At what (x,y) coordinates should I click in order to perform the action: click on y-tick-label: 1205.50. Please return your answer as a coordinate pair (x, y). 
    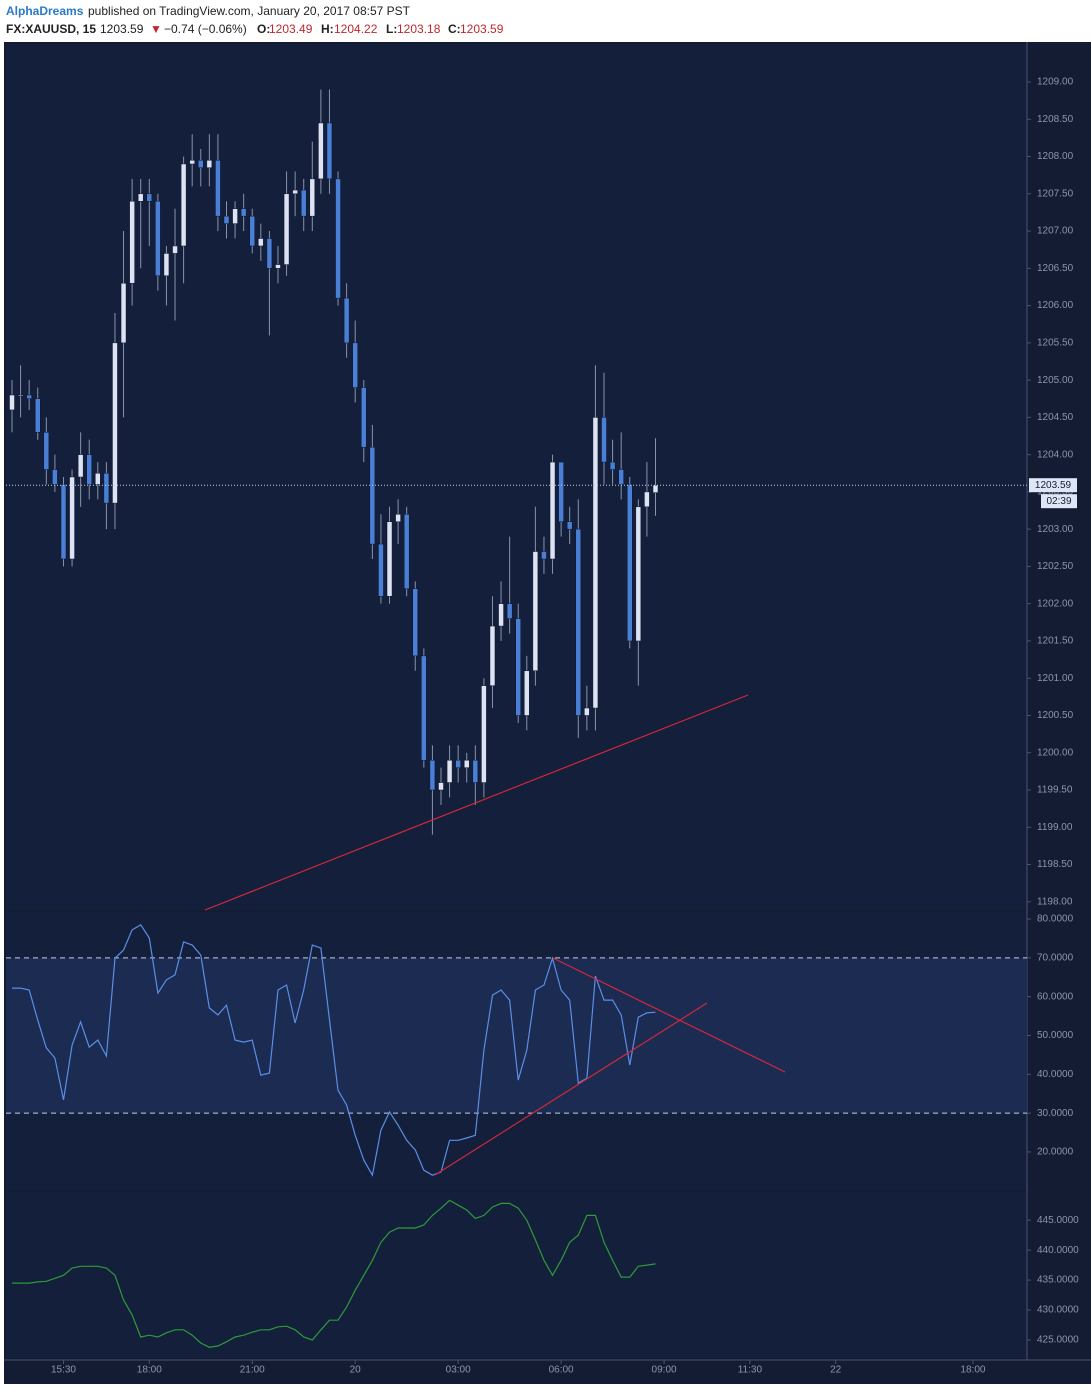
    Looking at the image, I should click on (1055, 342).